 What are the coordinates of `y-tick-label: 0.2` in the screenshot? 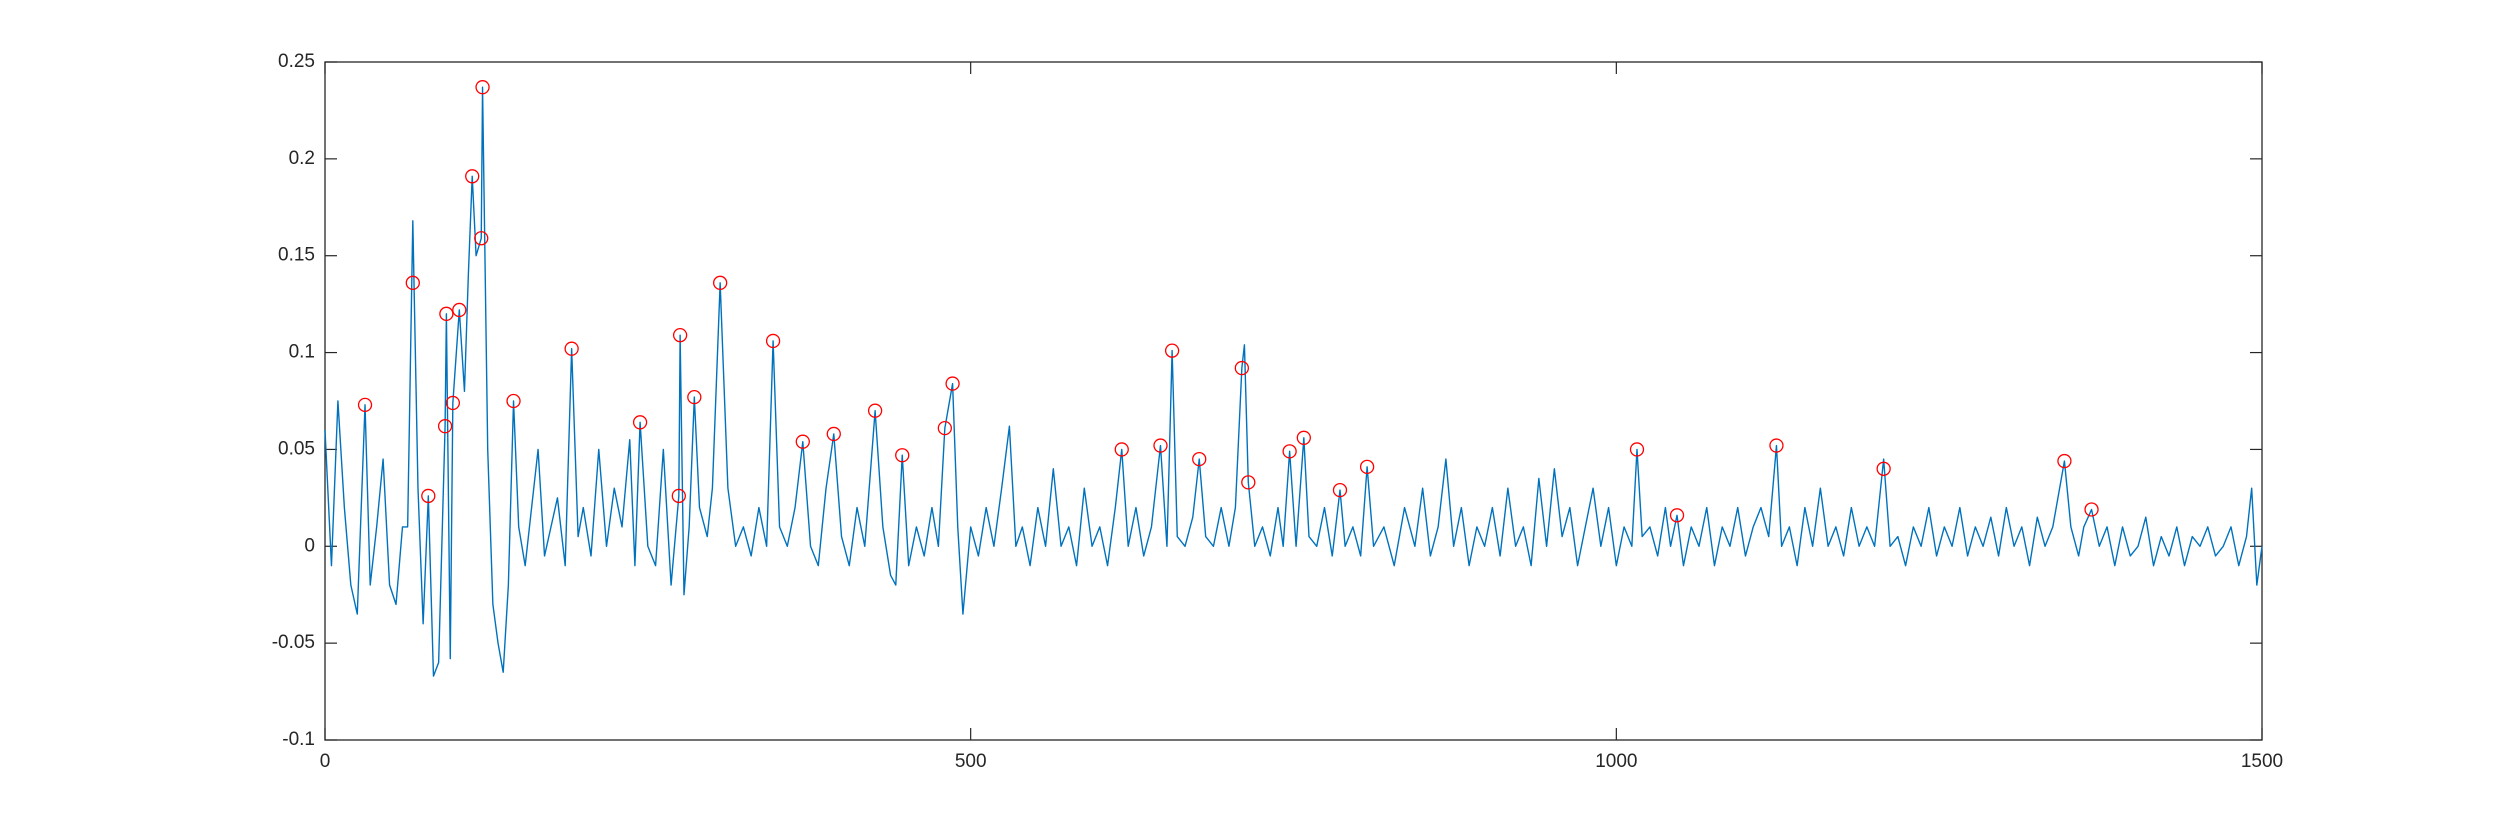 It's located at (302, 158).